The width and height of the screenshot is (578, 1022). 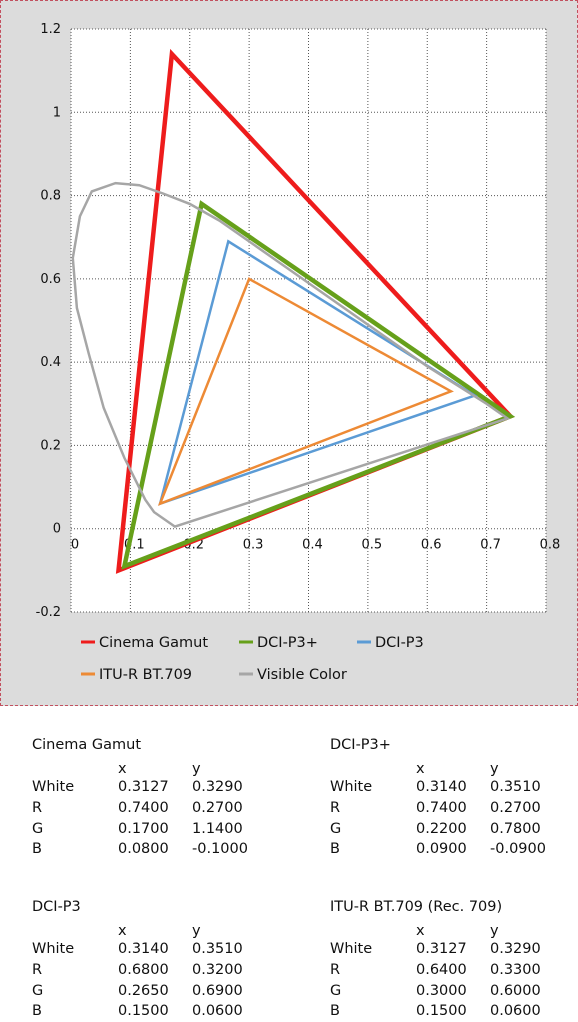 I want to click on x-tick-label: 0.8, so click(x=550, y=545).